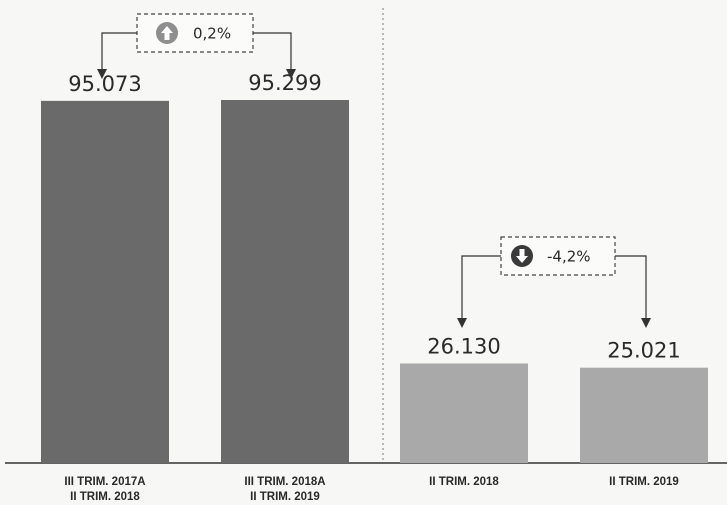  What do you see at coordinates (463, 346) in the screenshot?
I see `value-label: 26.130` at bounding box center [463, 346].